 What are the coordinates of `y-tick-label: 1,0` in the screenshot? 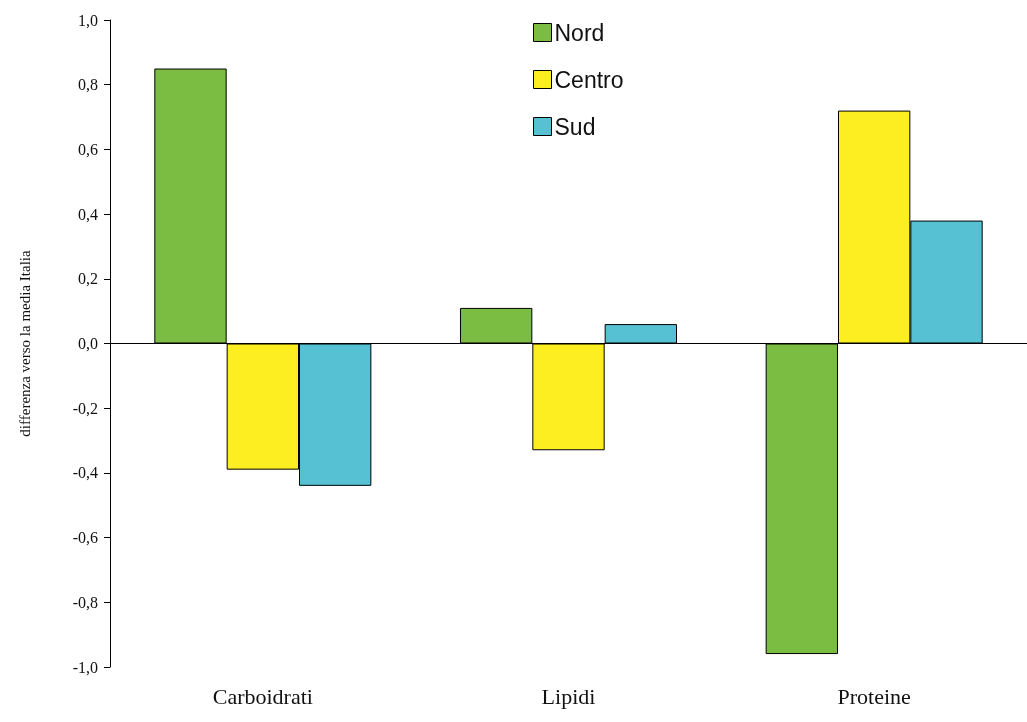 It's located at (88, 20).